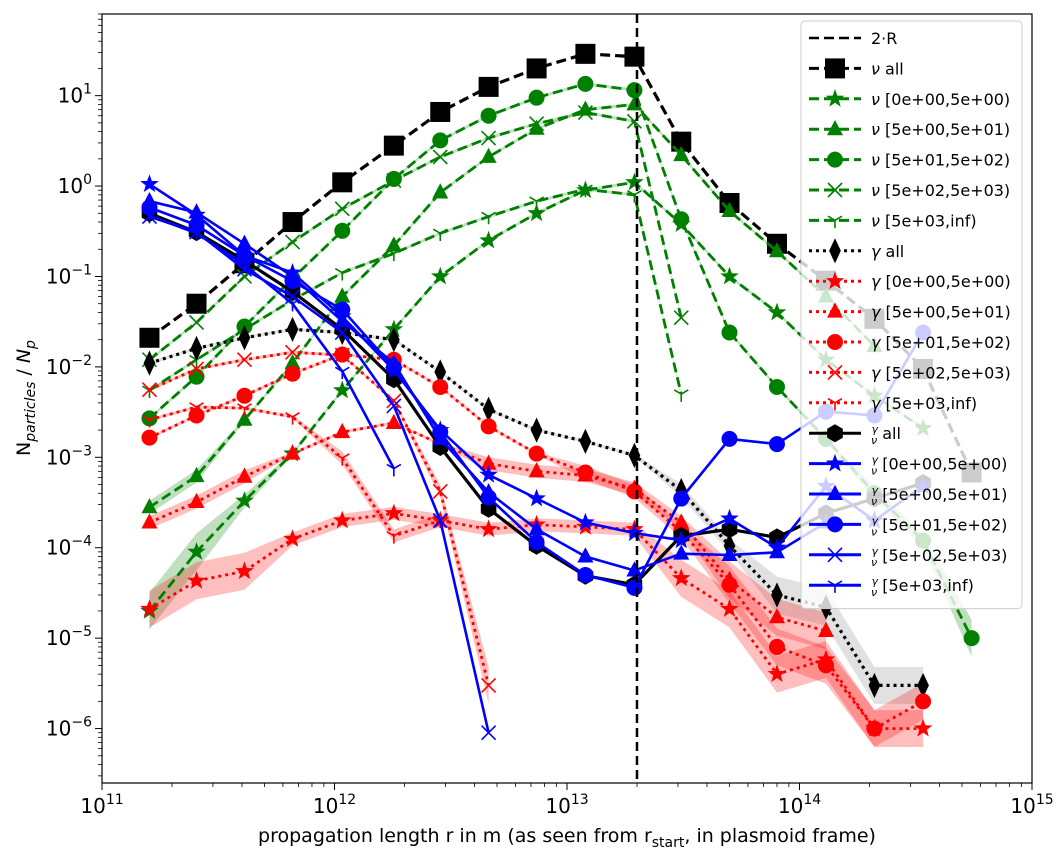  What do you see at coordinates (940, 129) in the screenshot?
I see `legend-label: ν [5e+00,5e+01)` at bounding box center [940, 129].